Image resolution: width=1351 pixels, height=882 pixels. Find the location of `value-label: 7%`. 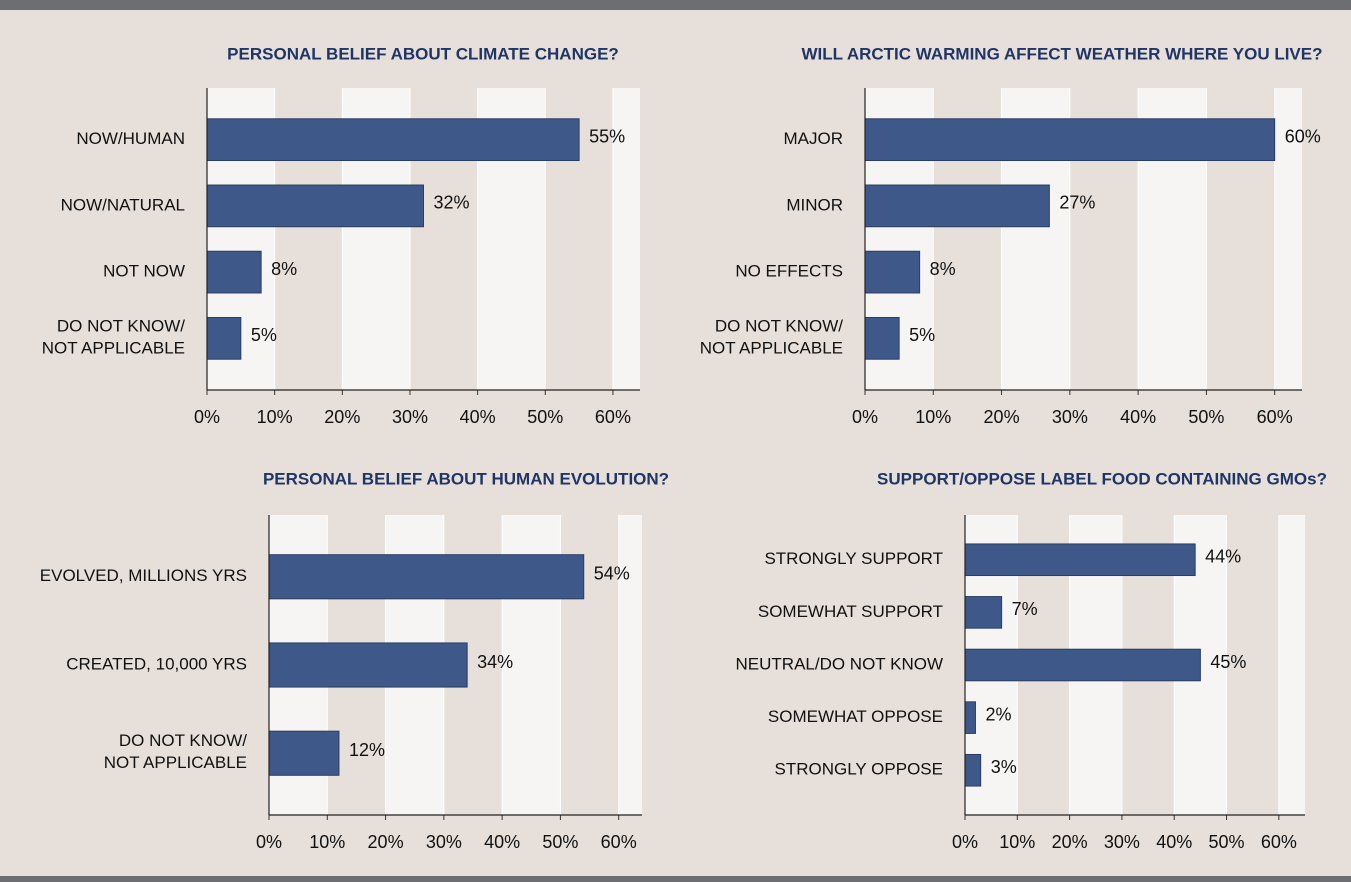

value-label: 7% is located at coordinates (1025, 609).